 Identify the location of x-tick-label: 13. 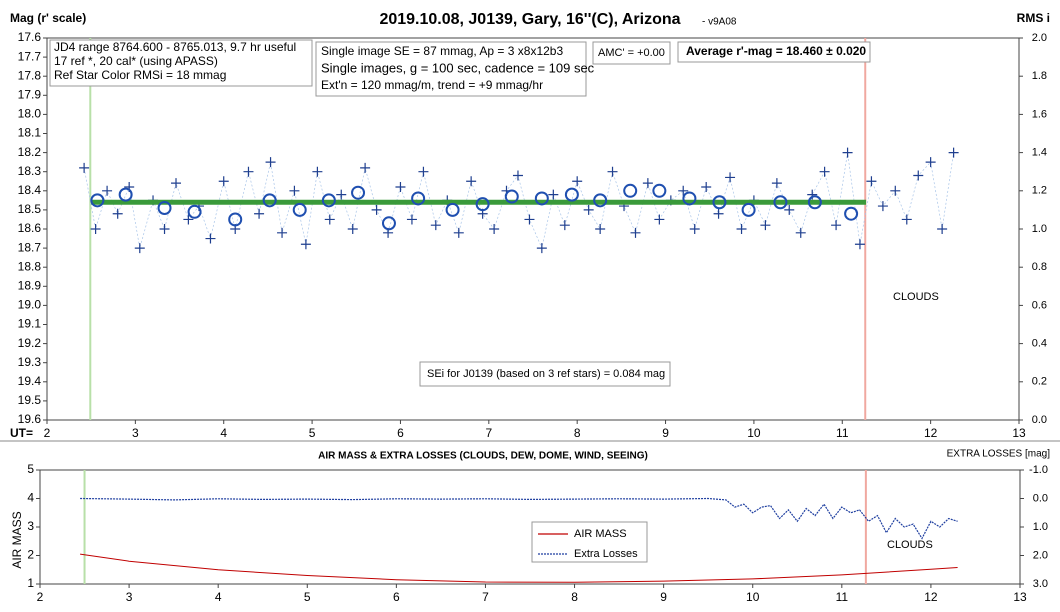
(1019, 433).